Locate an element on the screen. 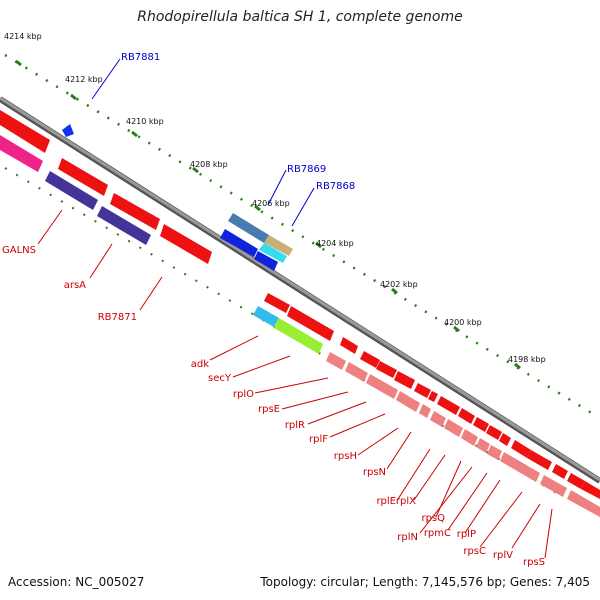  scale-label-4206: 4206 kbp is located at coordinates (271, 203).